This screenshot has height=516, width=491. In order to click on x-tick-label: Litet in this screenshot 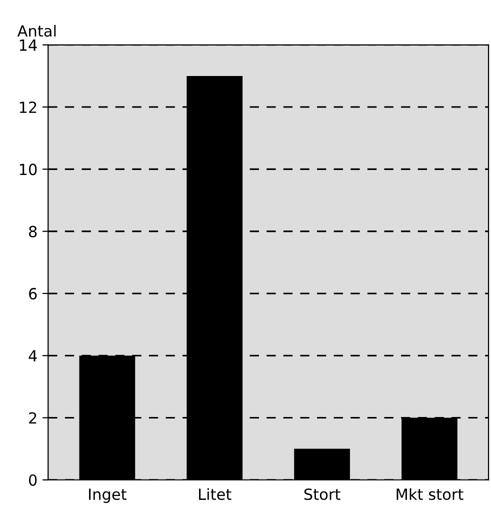, I will do `click(215, 494)`.